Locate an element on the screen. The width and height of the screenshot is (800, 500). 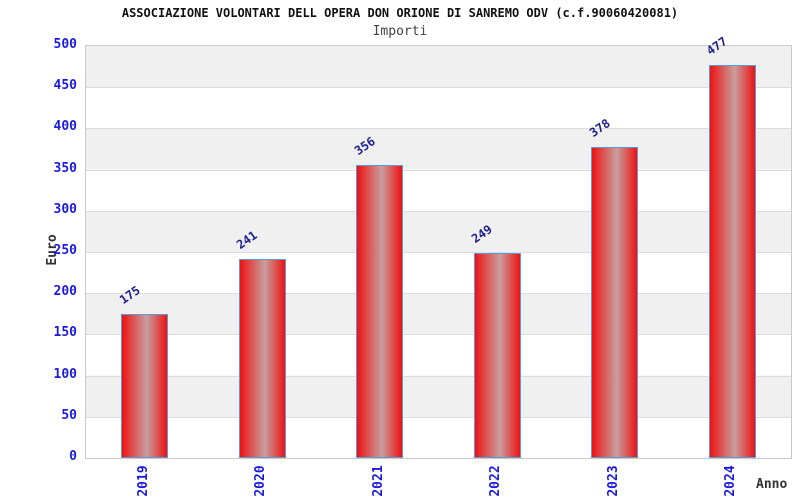
bar-value-label-2022: 249 is located at coordinates (482, 233).